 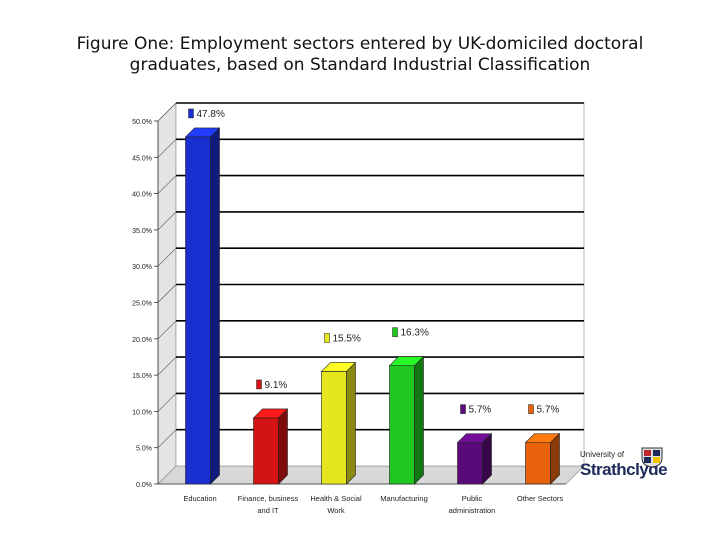 What do you see at coordinates (276, 385) in the screenshot?
I see `data-label: 9.1%` at bounding box center [276, 385].